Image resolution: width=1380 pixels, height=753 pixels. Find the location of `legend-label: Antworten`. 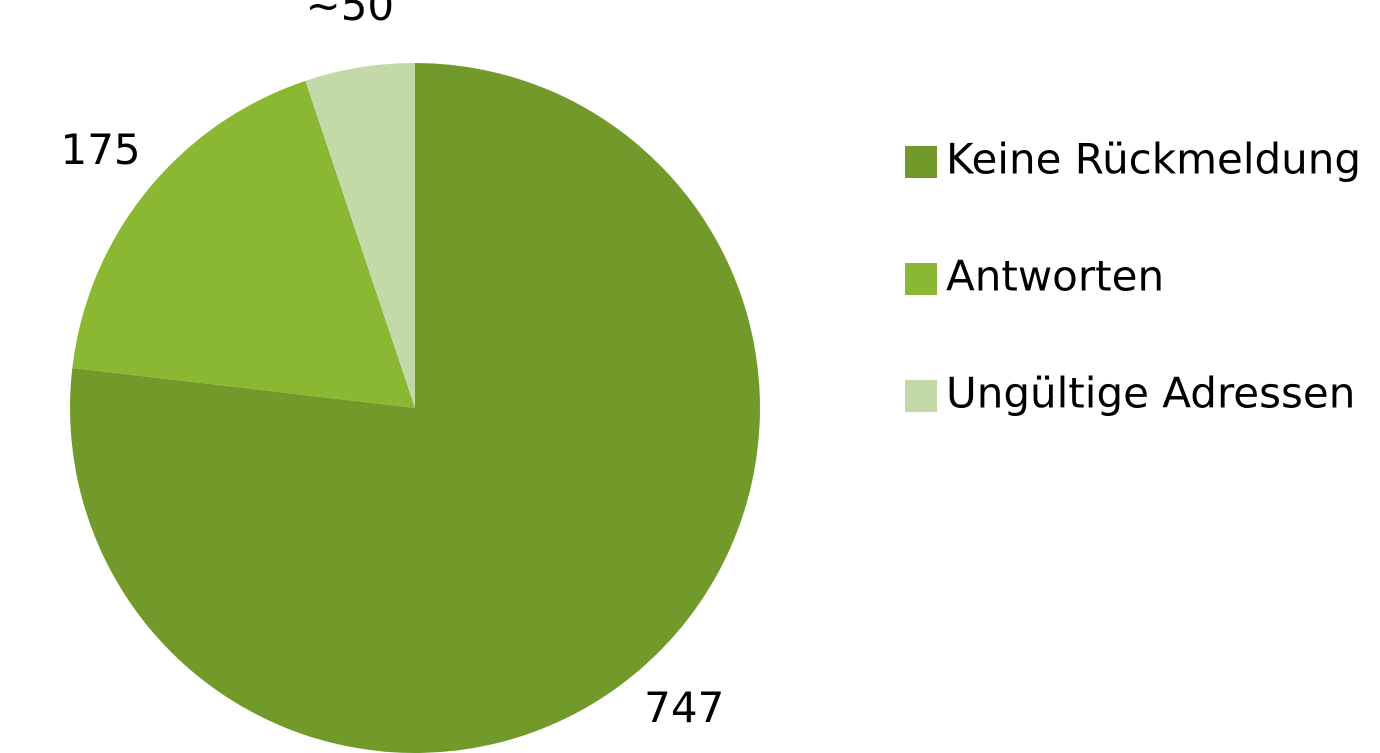

legend-label: Antworten is located at coordinates (1055, 276).